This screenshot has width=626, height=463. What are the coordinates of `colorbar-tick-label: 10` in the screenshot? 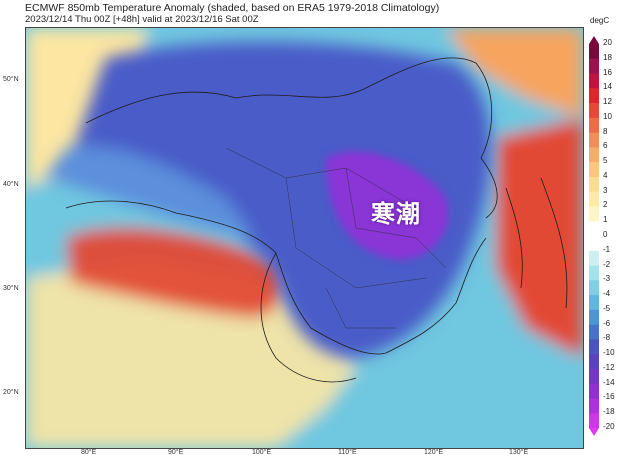 It's located at (607, 116).